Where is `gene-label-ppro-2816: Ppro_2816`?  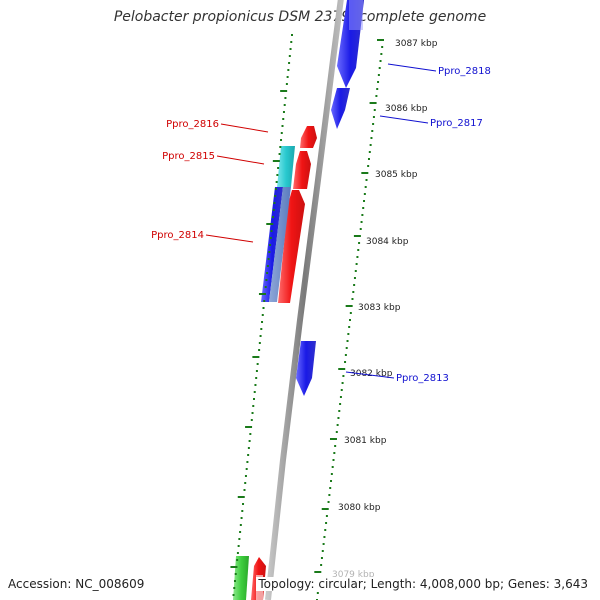
gene-label-ppro-2816: Ppro_2816 is located at coordinates (192, 124).